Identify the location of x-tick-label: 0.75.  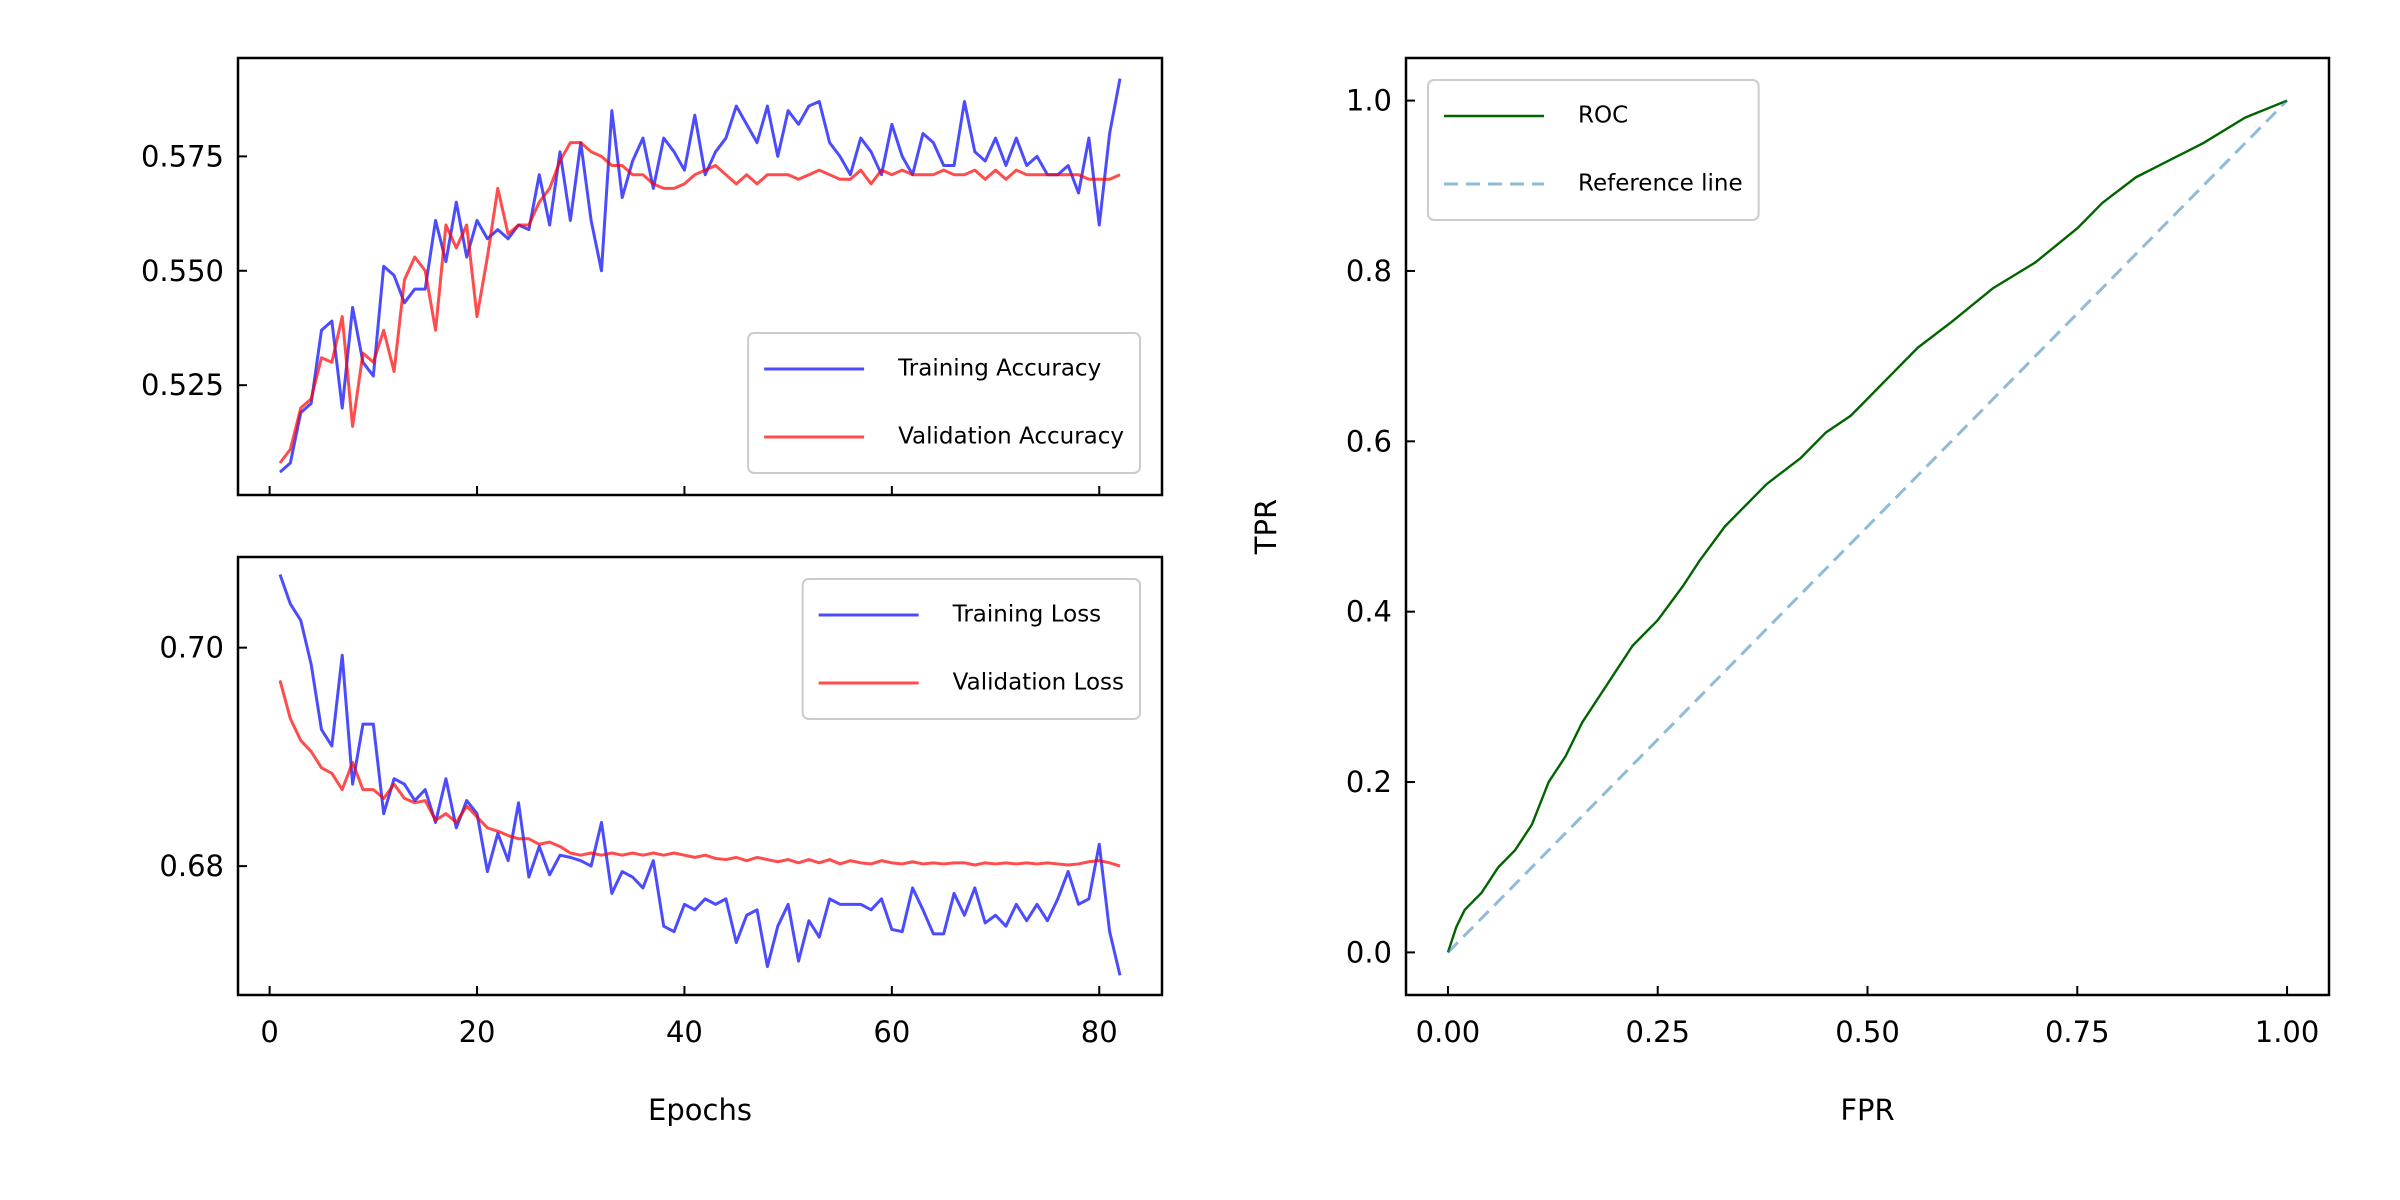
(2077, 1032).